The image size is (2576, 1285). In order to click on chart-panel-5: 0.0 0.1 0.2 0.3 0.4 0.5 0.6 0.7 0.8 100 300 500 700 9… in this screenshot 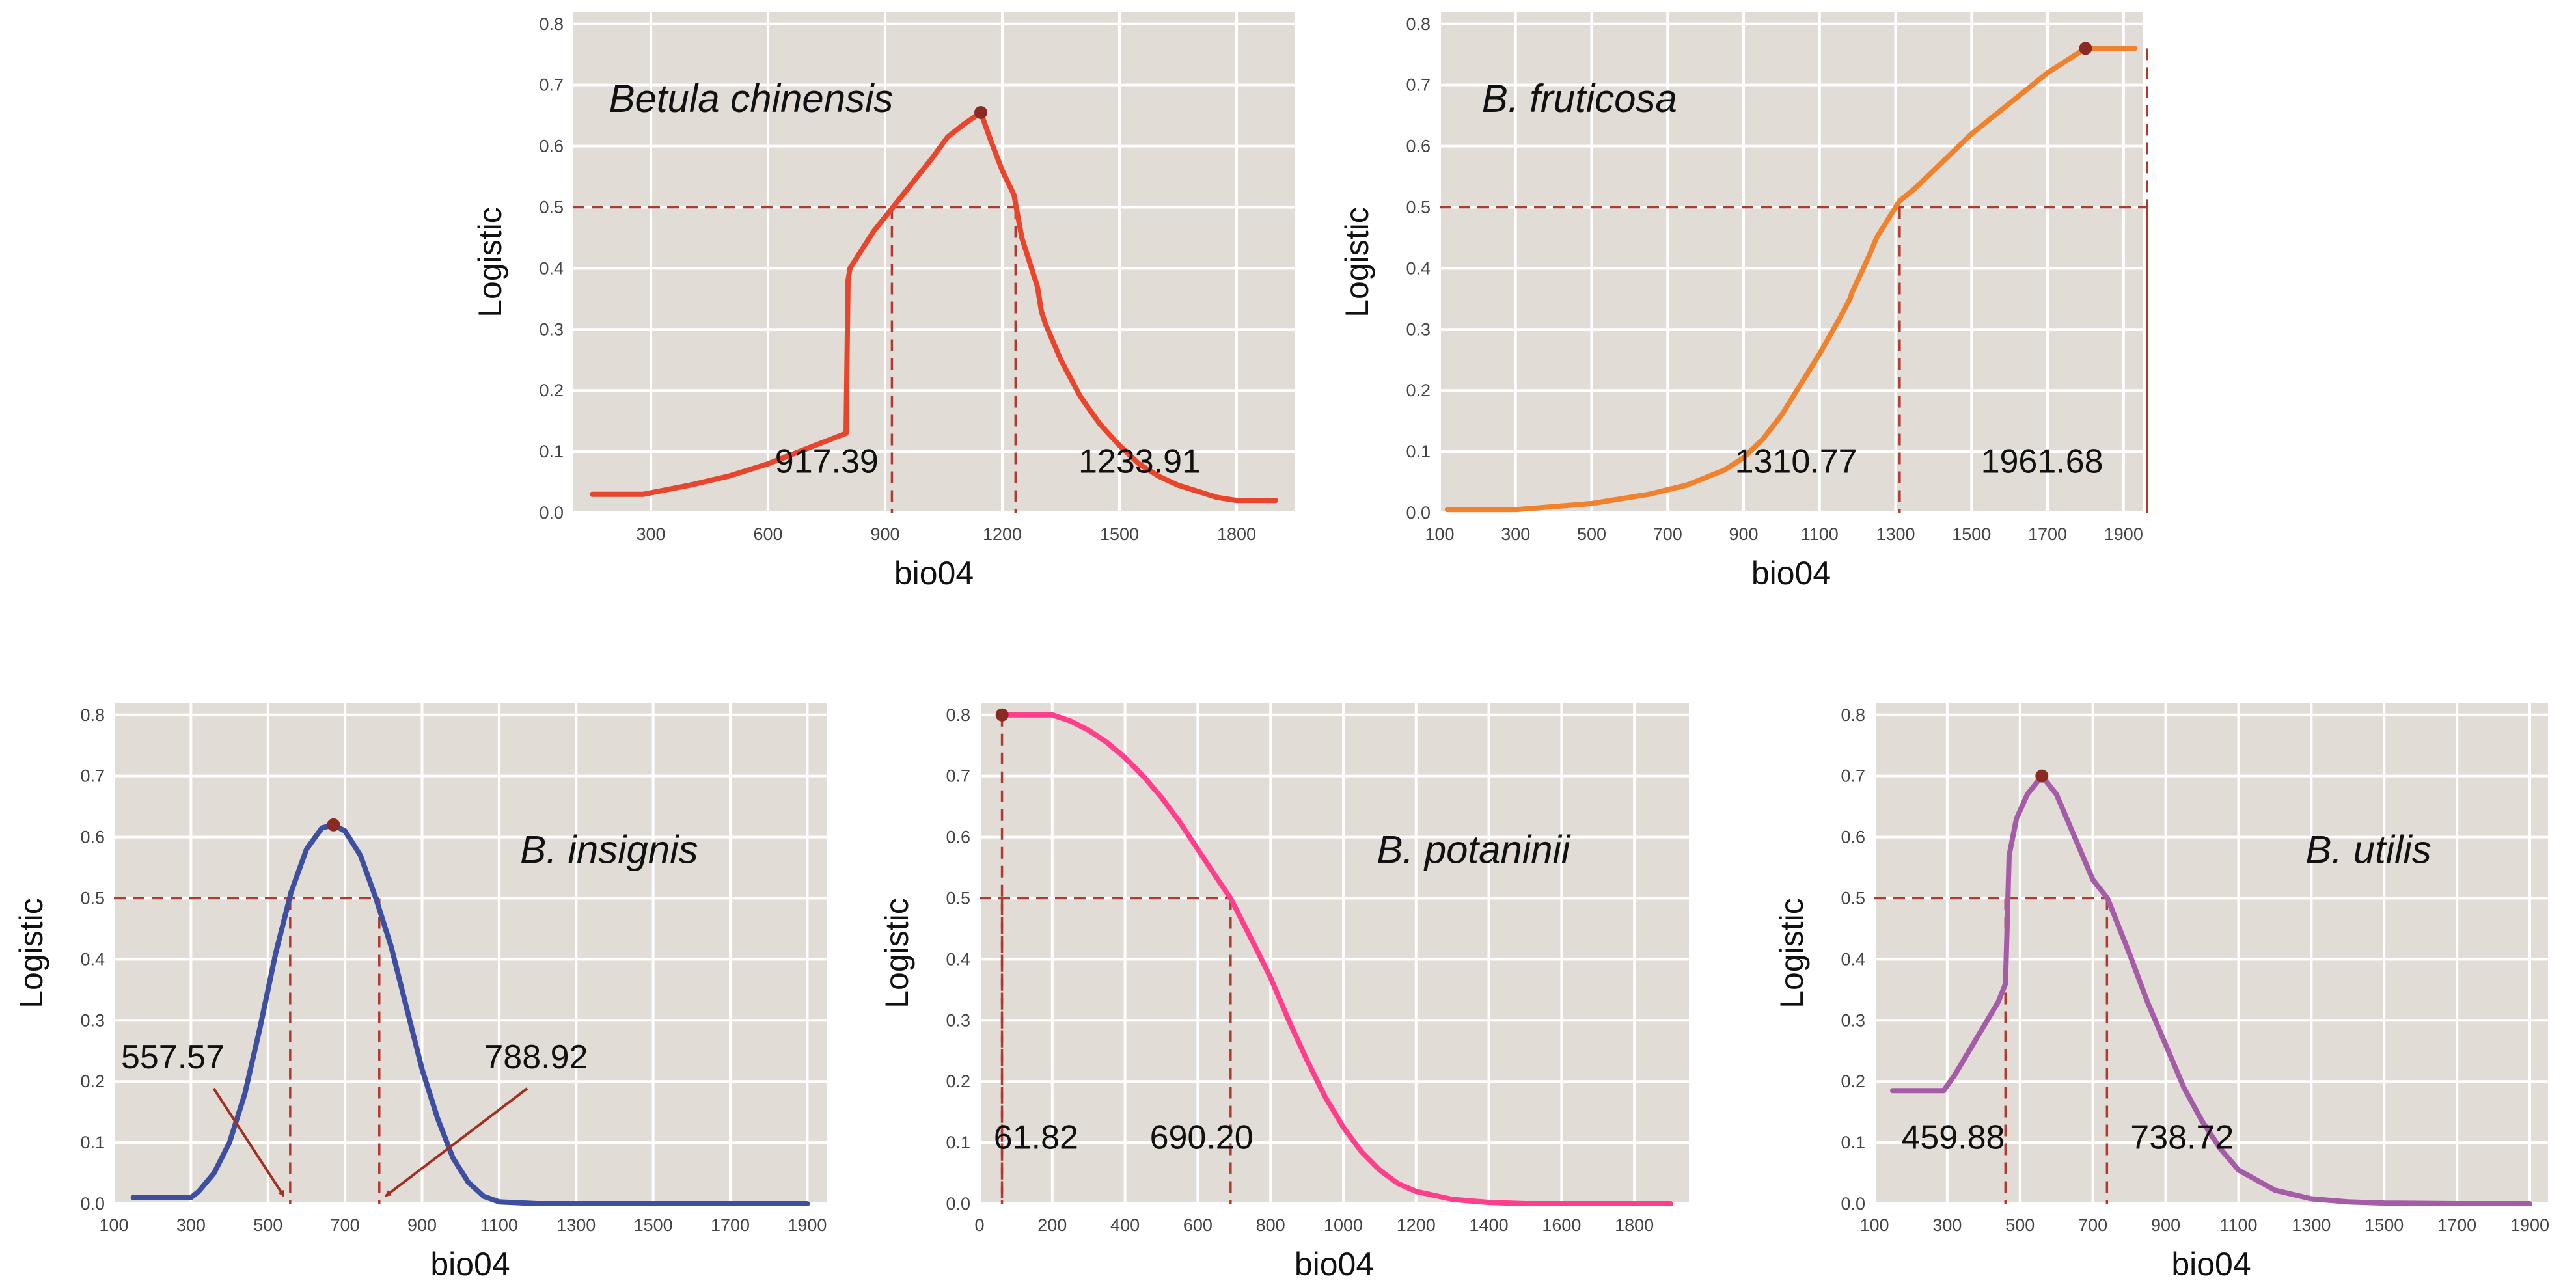, I will do `click(2161, 993)`.